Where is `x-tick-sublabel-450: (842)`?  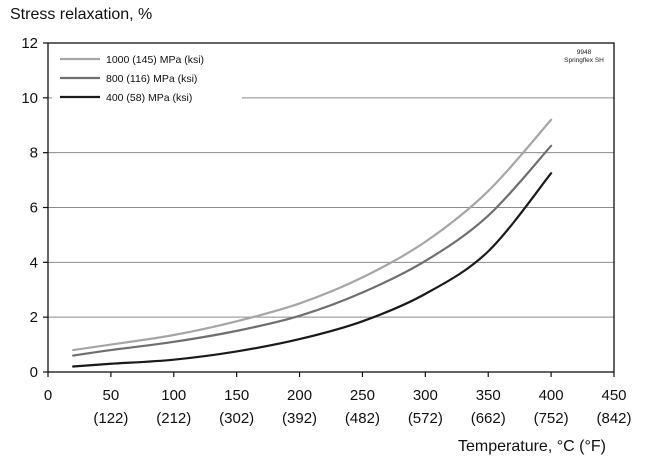 x-tick-sublabel-450: (842) is located at coordinates (613, 418).